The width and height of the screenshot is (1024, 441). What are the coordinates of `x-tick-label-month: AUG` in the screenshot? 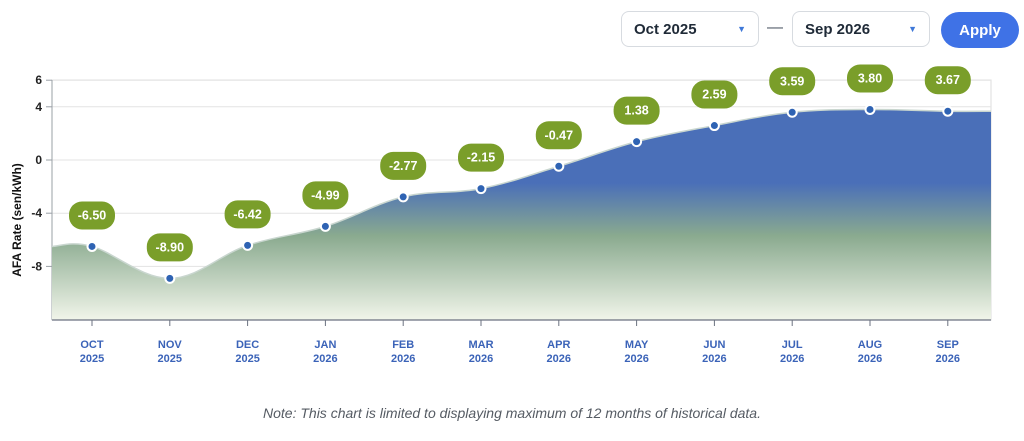 It's located at (870, 345).